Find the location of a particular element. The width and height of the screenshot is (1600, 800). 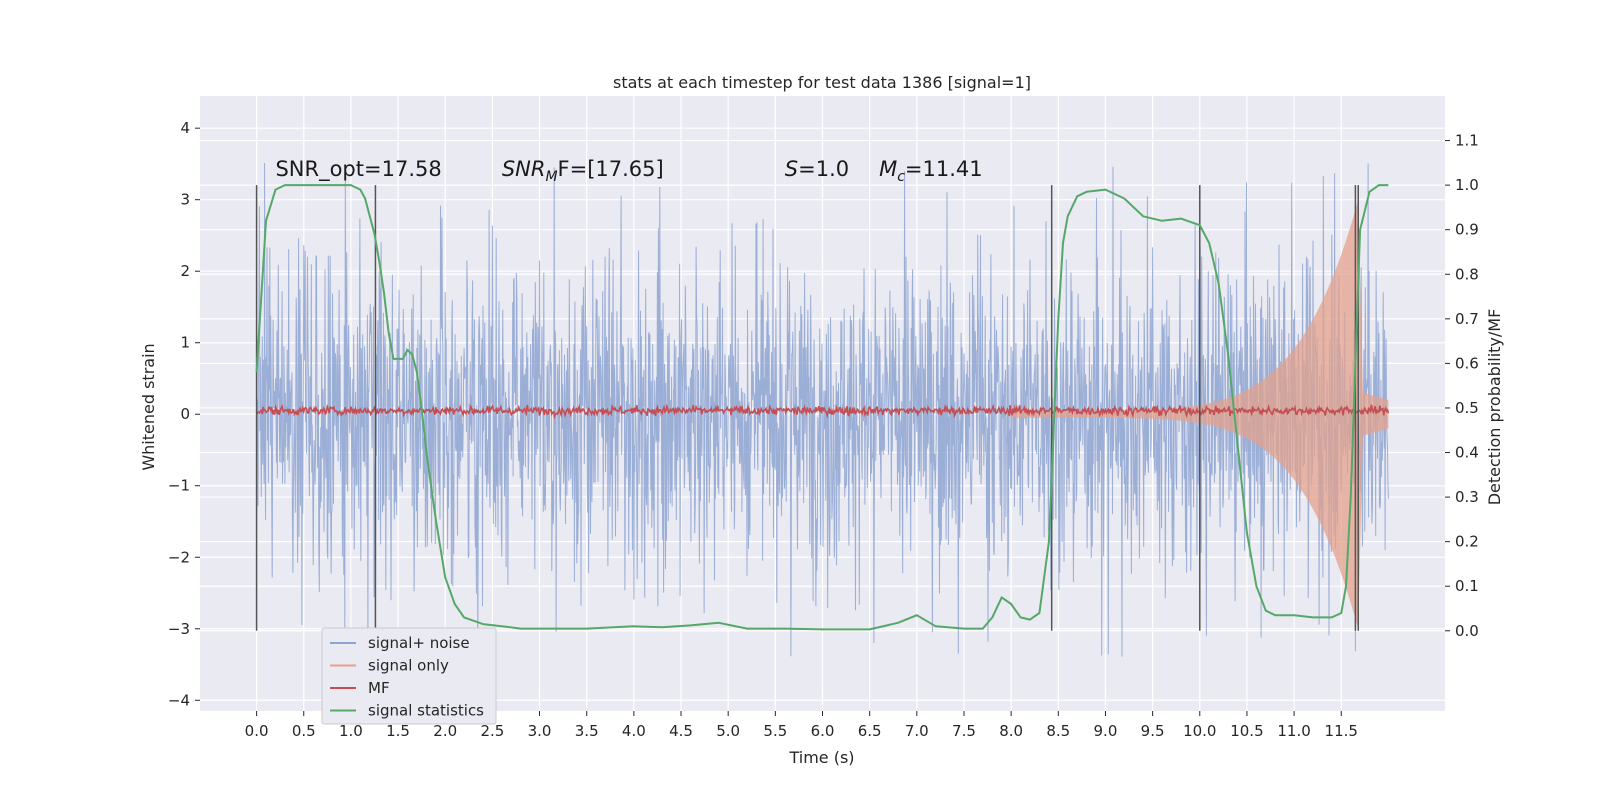

x-tick-label: 5.0 is located at coordinates (728, 731).